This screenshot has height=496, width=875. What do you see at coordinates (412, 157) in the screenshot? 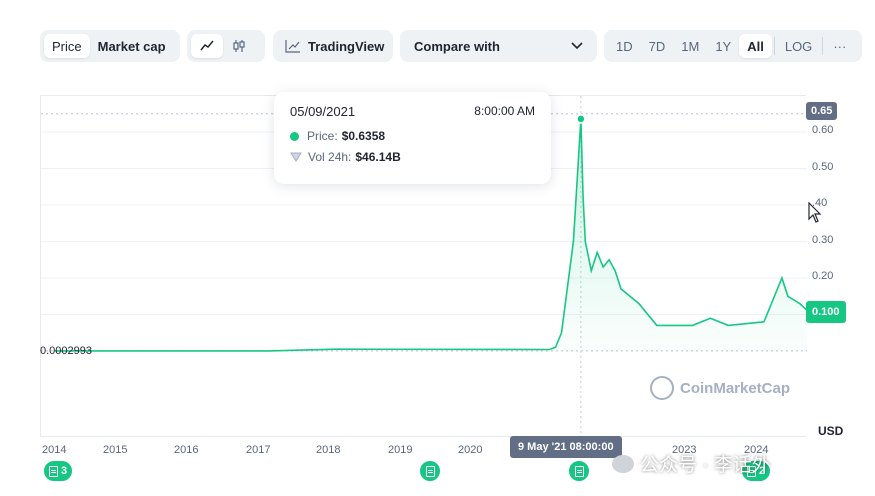
I see `tooltip-volume-row: Vol 24h: $46.14B` at bounding box center [412, 157].